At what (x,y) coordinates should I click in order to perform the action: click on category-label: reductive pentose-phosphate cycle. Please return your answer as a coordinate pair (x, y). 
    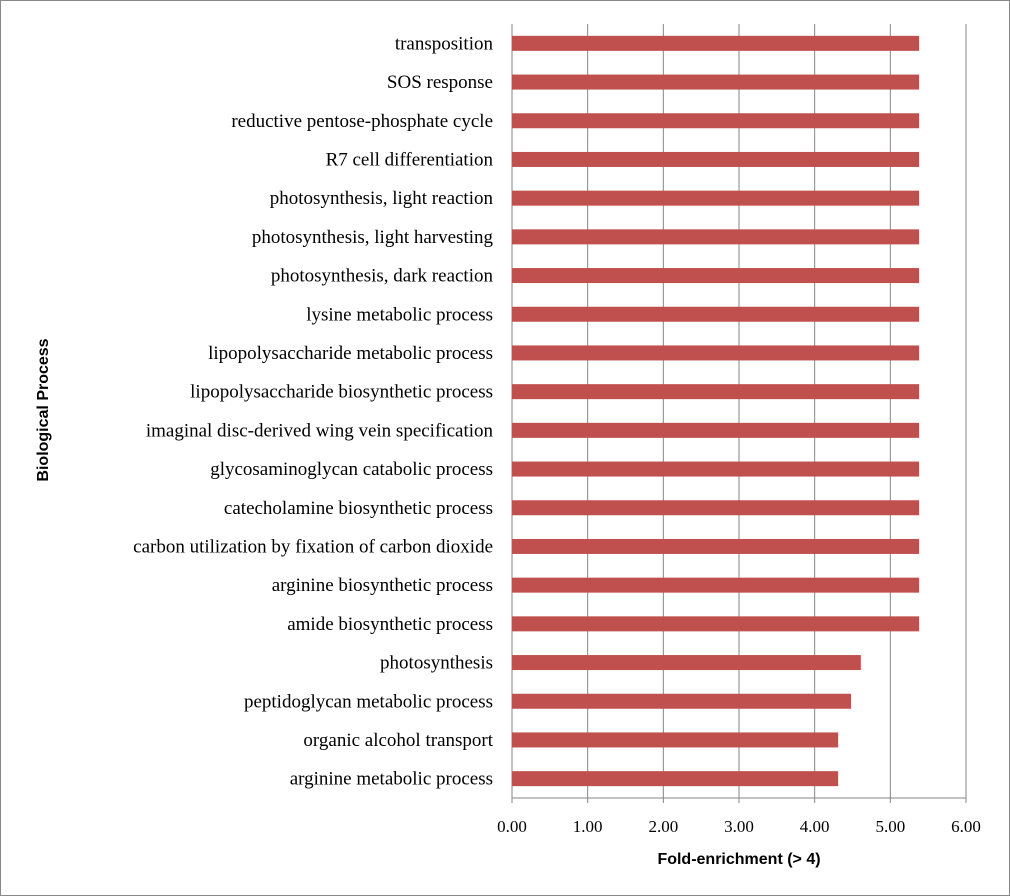
    Looking at the image, I should click on (362, 121).